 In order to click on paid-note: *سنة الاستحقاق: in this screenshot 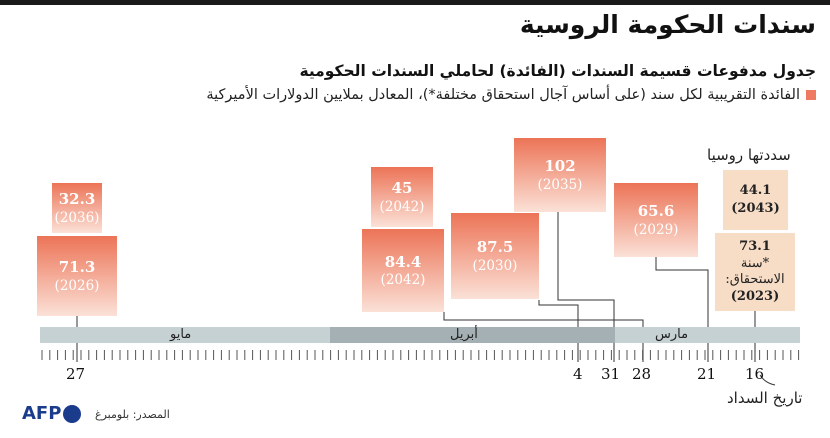, I will do `click(755, 271)`.